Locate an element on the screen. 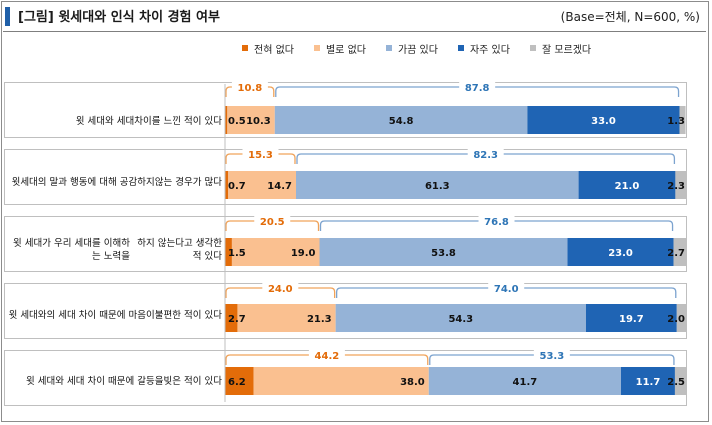 Image resolution: width=712 pixels, height=425 pixels. negative-total-bracket-label: 20.5 is located at coordinates (272, 222).